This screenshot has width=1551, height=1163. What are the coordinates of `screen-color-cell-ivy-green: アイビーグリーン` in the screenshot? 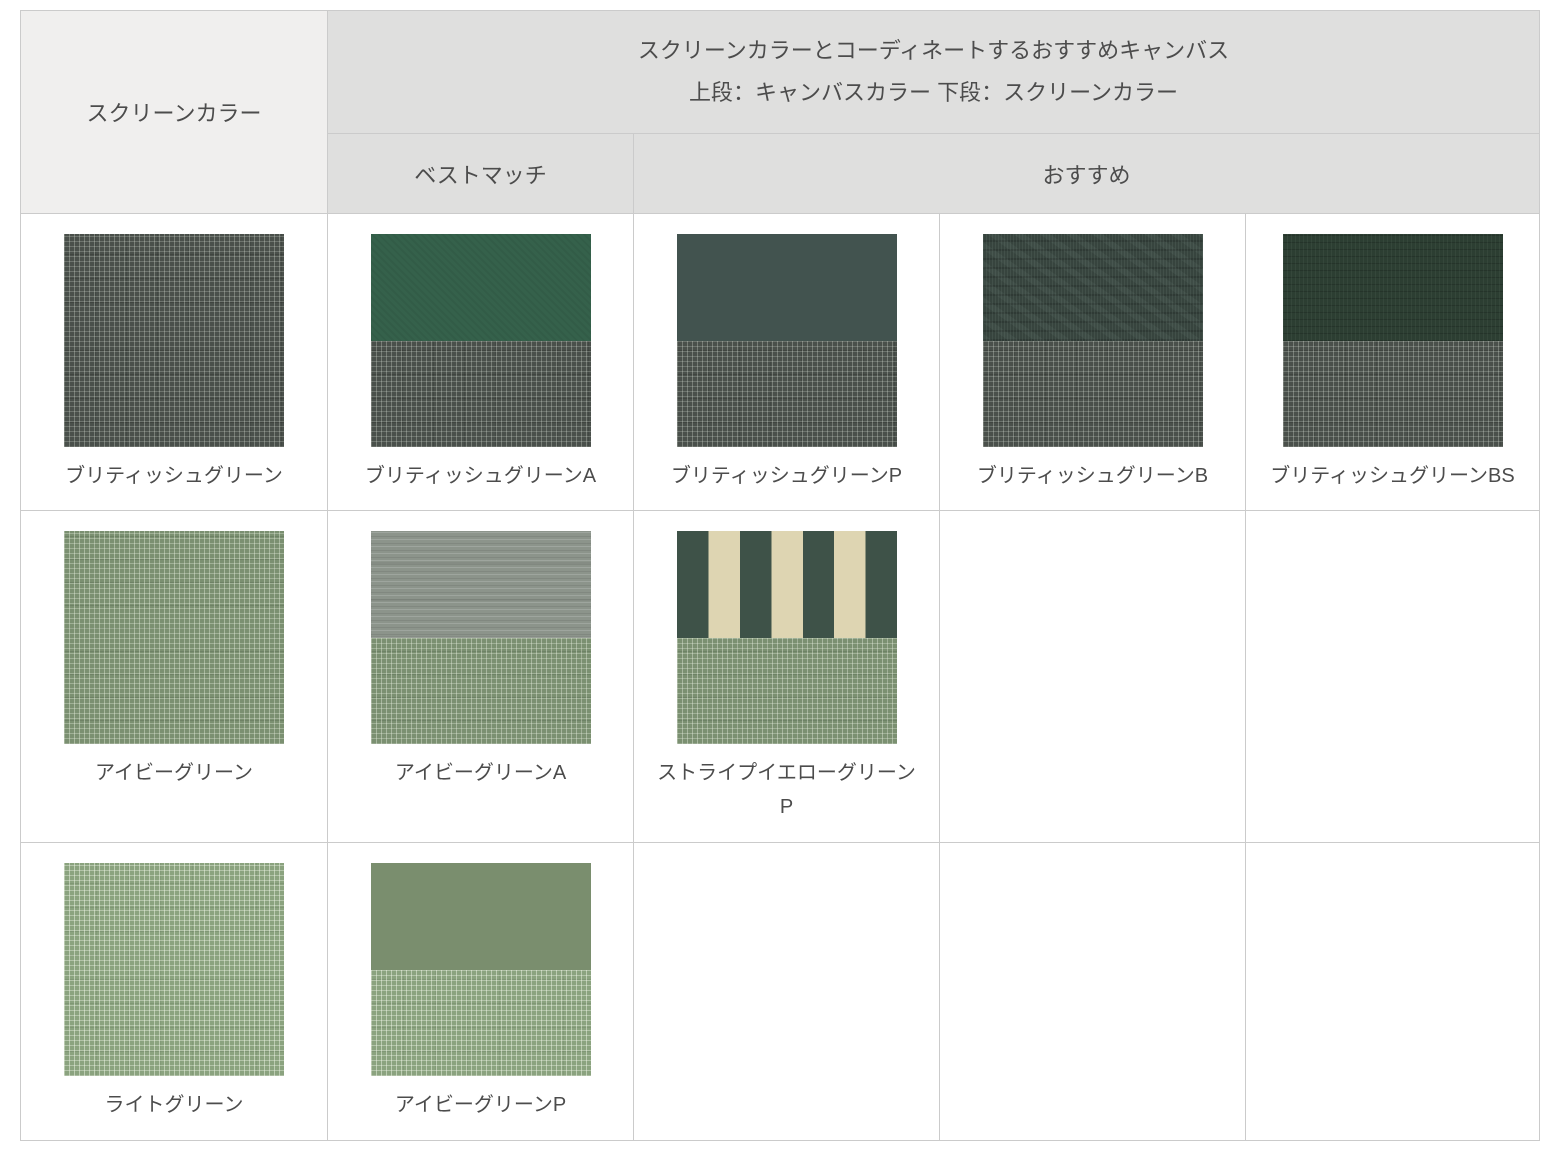 It's located at (174, 677).